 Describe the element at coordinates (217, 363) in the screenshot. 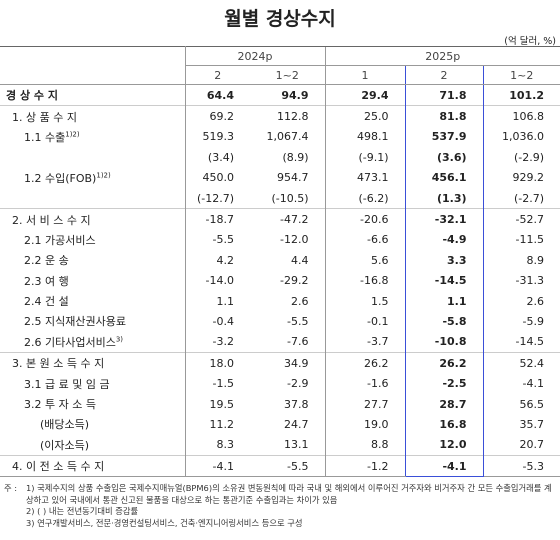

I see `cell: 18.0` at that location.